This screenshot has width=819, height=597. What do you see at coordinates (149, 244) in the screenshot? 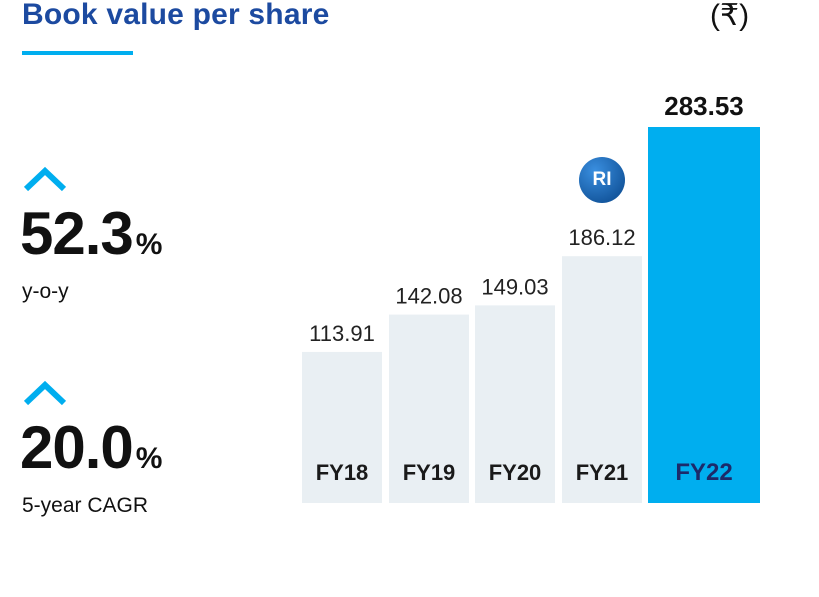
I see `kpi-yoy-unit: %` at bounding box center [149, 244].